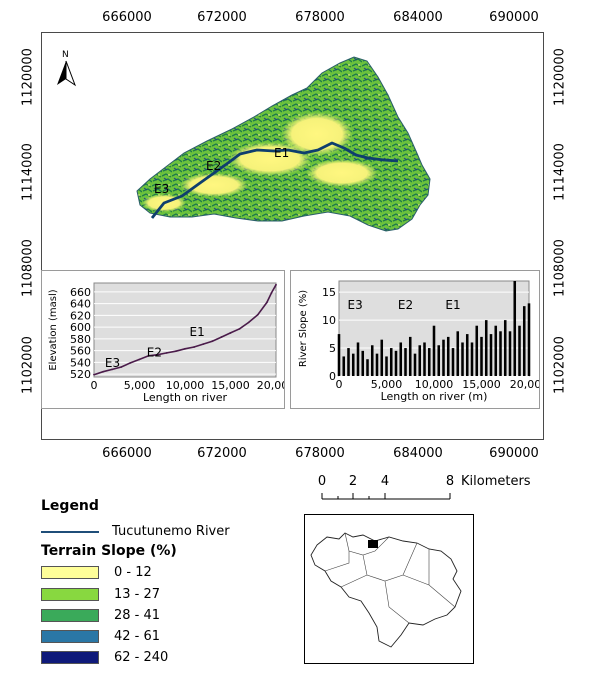 The width and height of the screenshot is (589, 679). I want to click on segment-annotation: E1, so click(452, 305).